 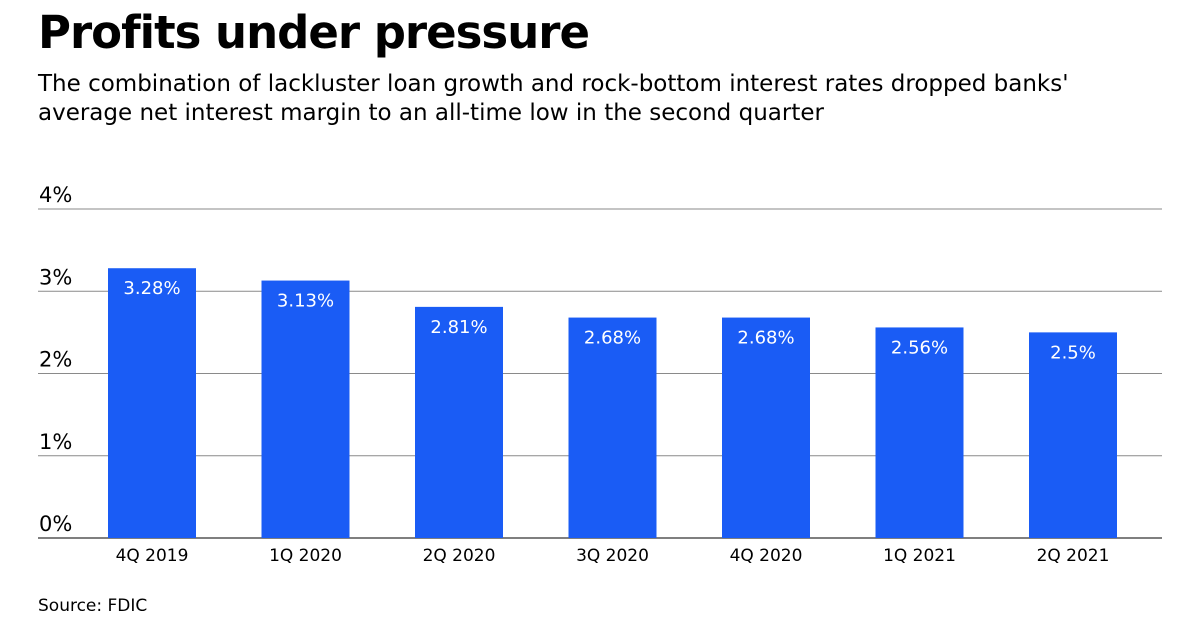 I want to click on bar-data-label: 2.56%, so click(x=919, y=347).